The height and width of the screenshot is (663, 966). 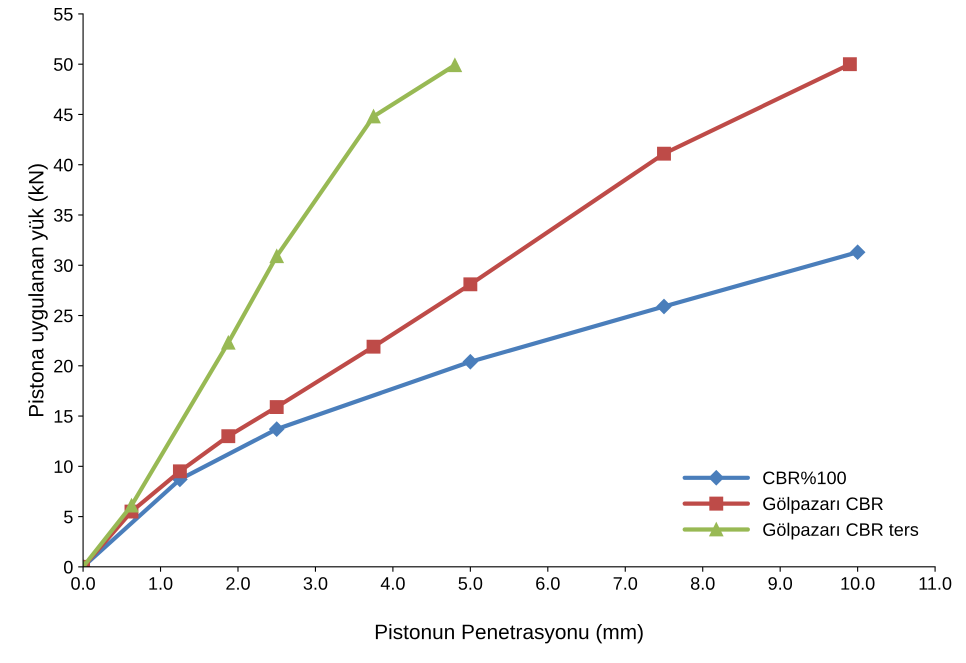 What do you see at coordinates (780, 583) in the screenshot?
I see `x-tick-label: 9.0` at bounding box center [780, 583].